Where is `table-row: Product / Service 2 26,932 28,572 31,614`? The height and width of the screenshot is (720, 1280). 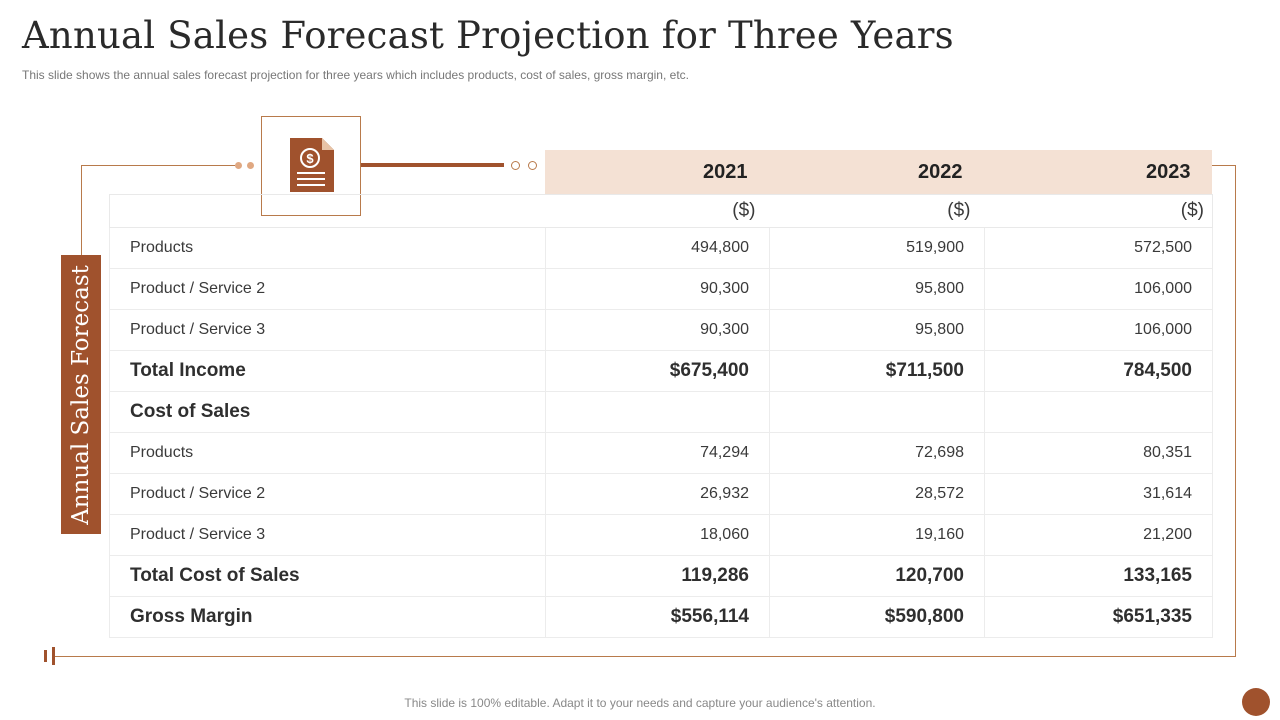 table-row: Product / Service 2 26,932 28,572 31,614 is located at coordinates (661, 494).